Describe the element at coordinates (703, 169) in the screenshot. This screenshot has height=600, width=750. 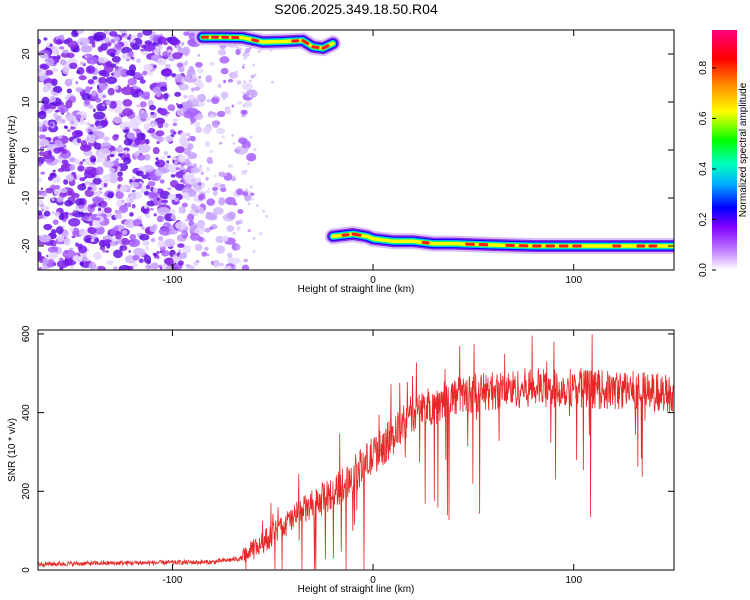
I see `colorbar-tick-label: 0.4` at that location.